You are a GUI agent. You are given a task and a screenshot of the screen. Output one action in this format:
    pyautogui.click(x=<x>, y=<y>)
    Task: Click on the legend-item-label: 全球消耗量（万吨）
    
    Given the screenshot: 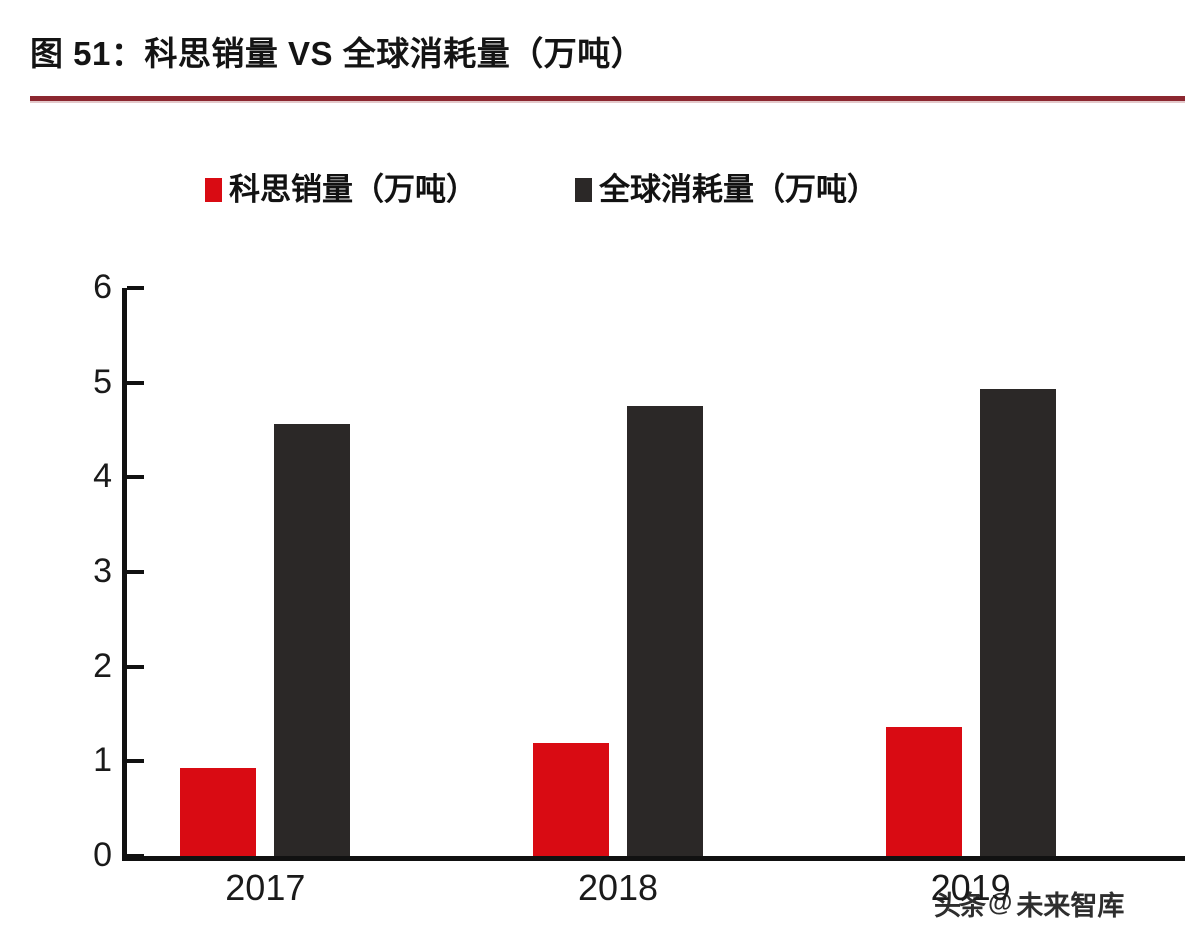 What is the action you would take?
    pyautogui.click(x=738, y=189)
    